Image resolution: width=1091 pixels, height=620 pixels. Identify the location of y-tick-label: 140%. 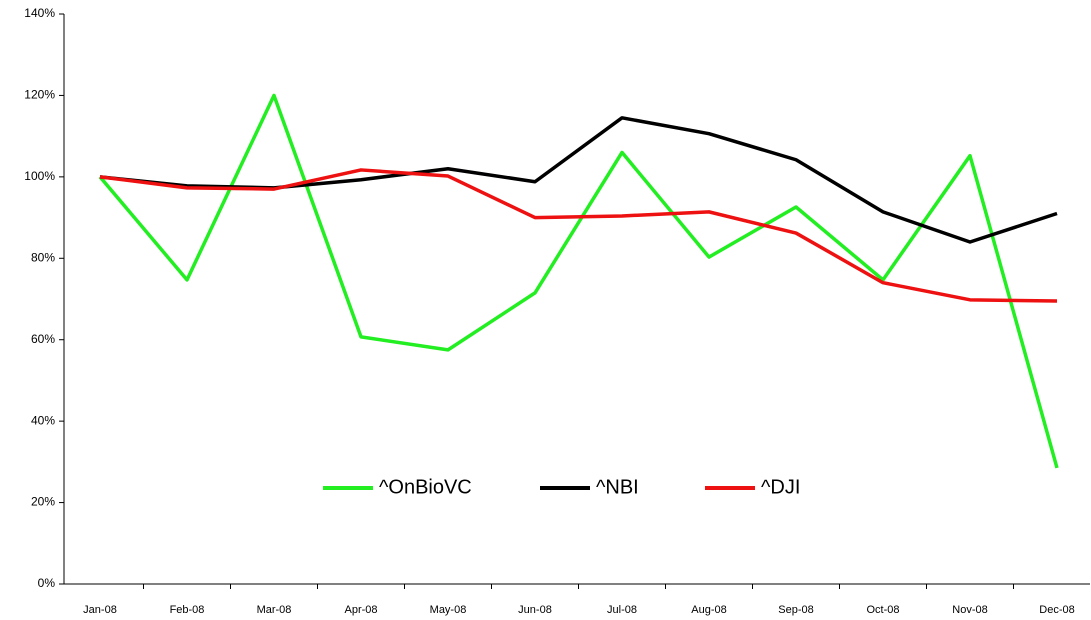
(39, 13).